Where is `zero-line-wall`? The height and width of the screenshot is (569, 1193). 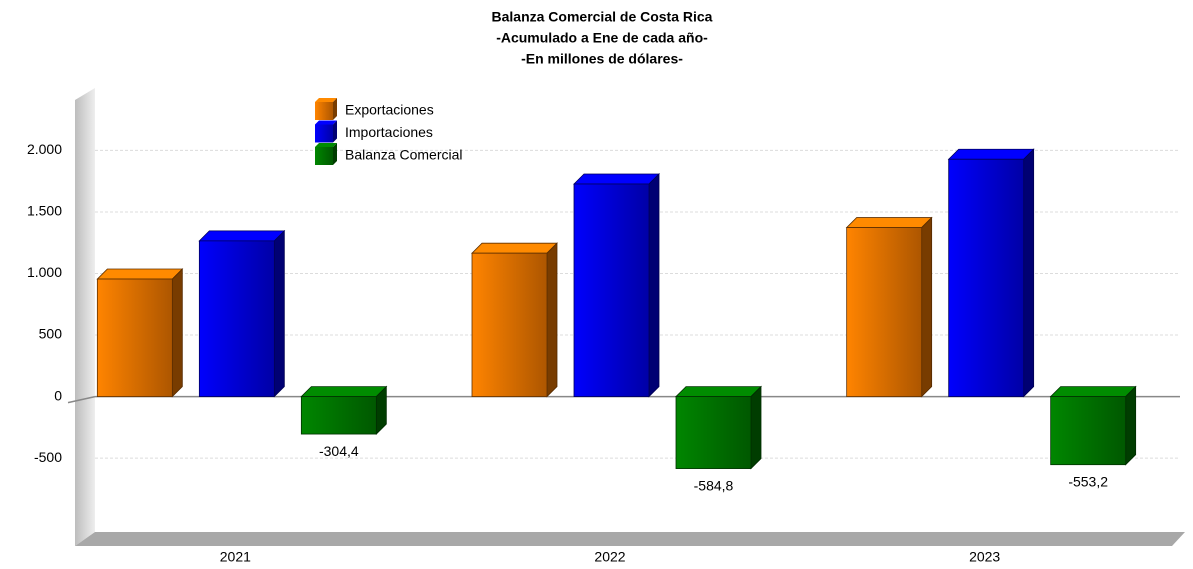 zero-line-wall is located at coordinates (81, 399).